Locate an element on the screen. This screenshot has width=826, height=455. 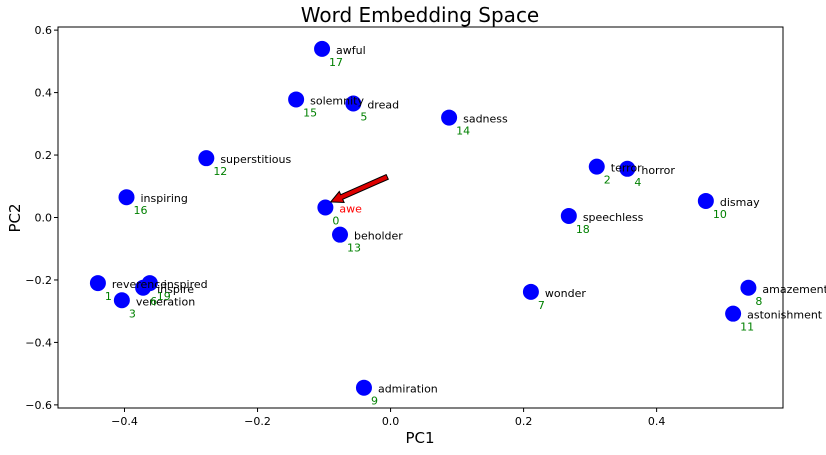
y-tick-label: 0.6 is located at coordinates (44, 30).